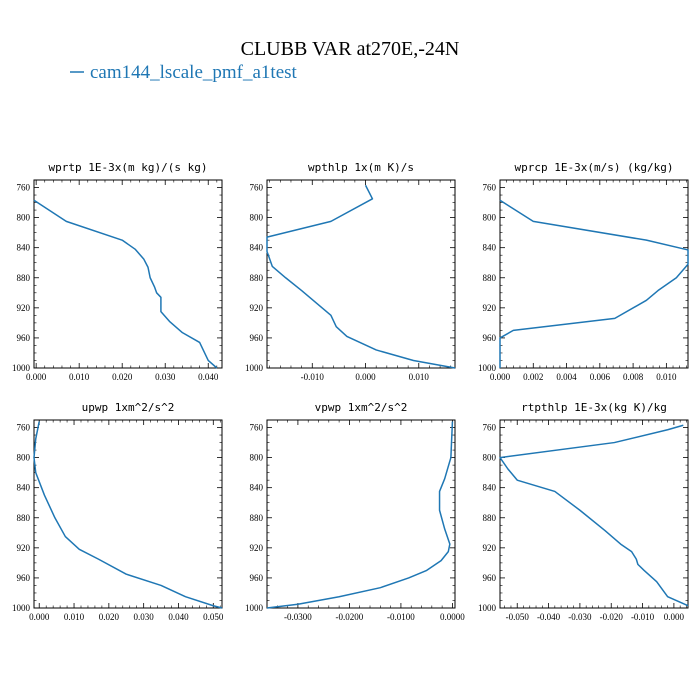 The width and height of the screenshot is (700, 700). I want to click on x-tick-label: -0.020, so click(612, 617).